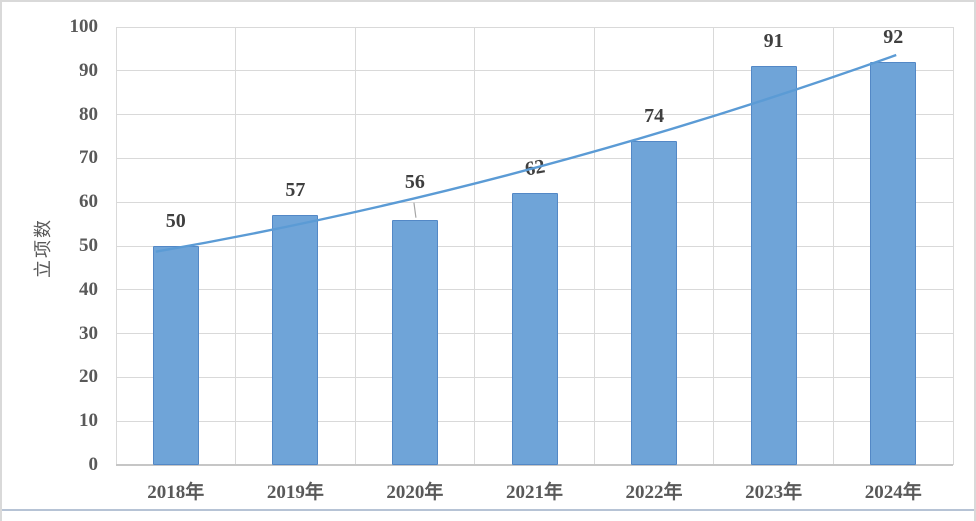 Image resolution: width=976 pixels, height=521 pixels. Describe the element at coordinates (84, 26) in the screenshot. I see `y-tick-label: 100` at that location.